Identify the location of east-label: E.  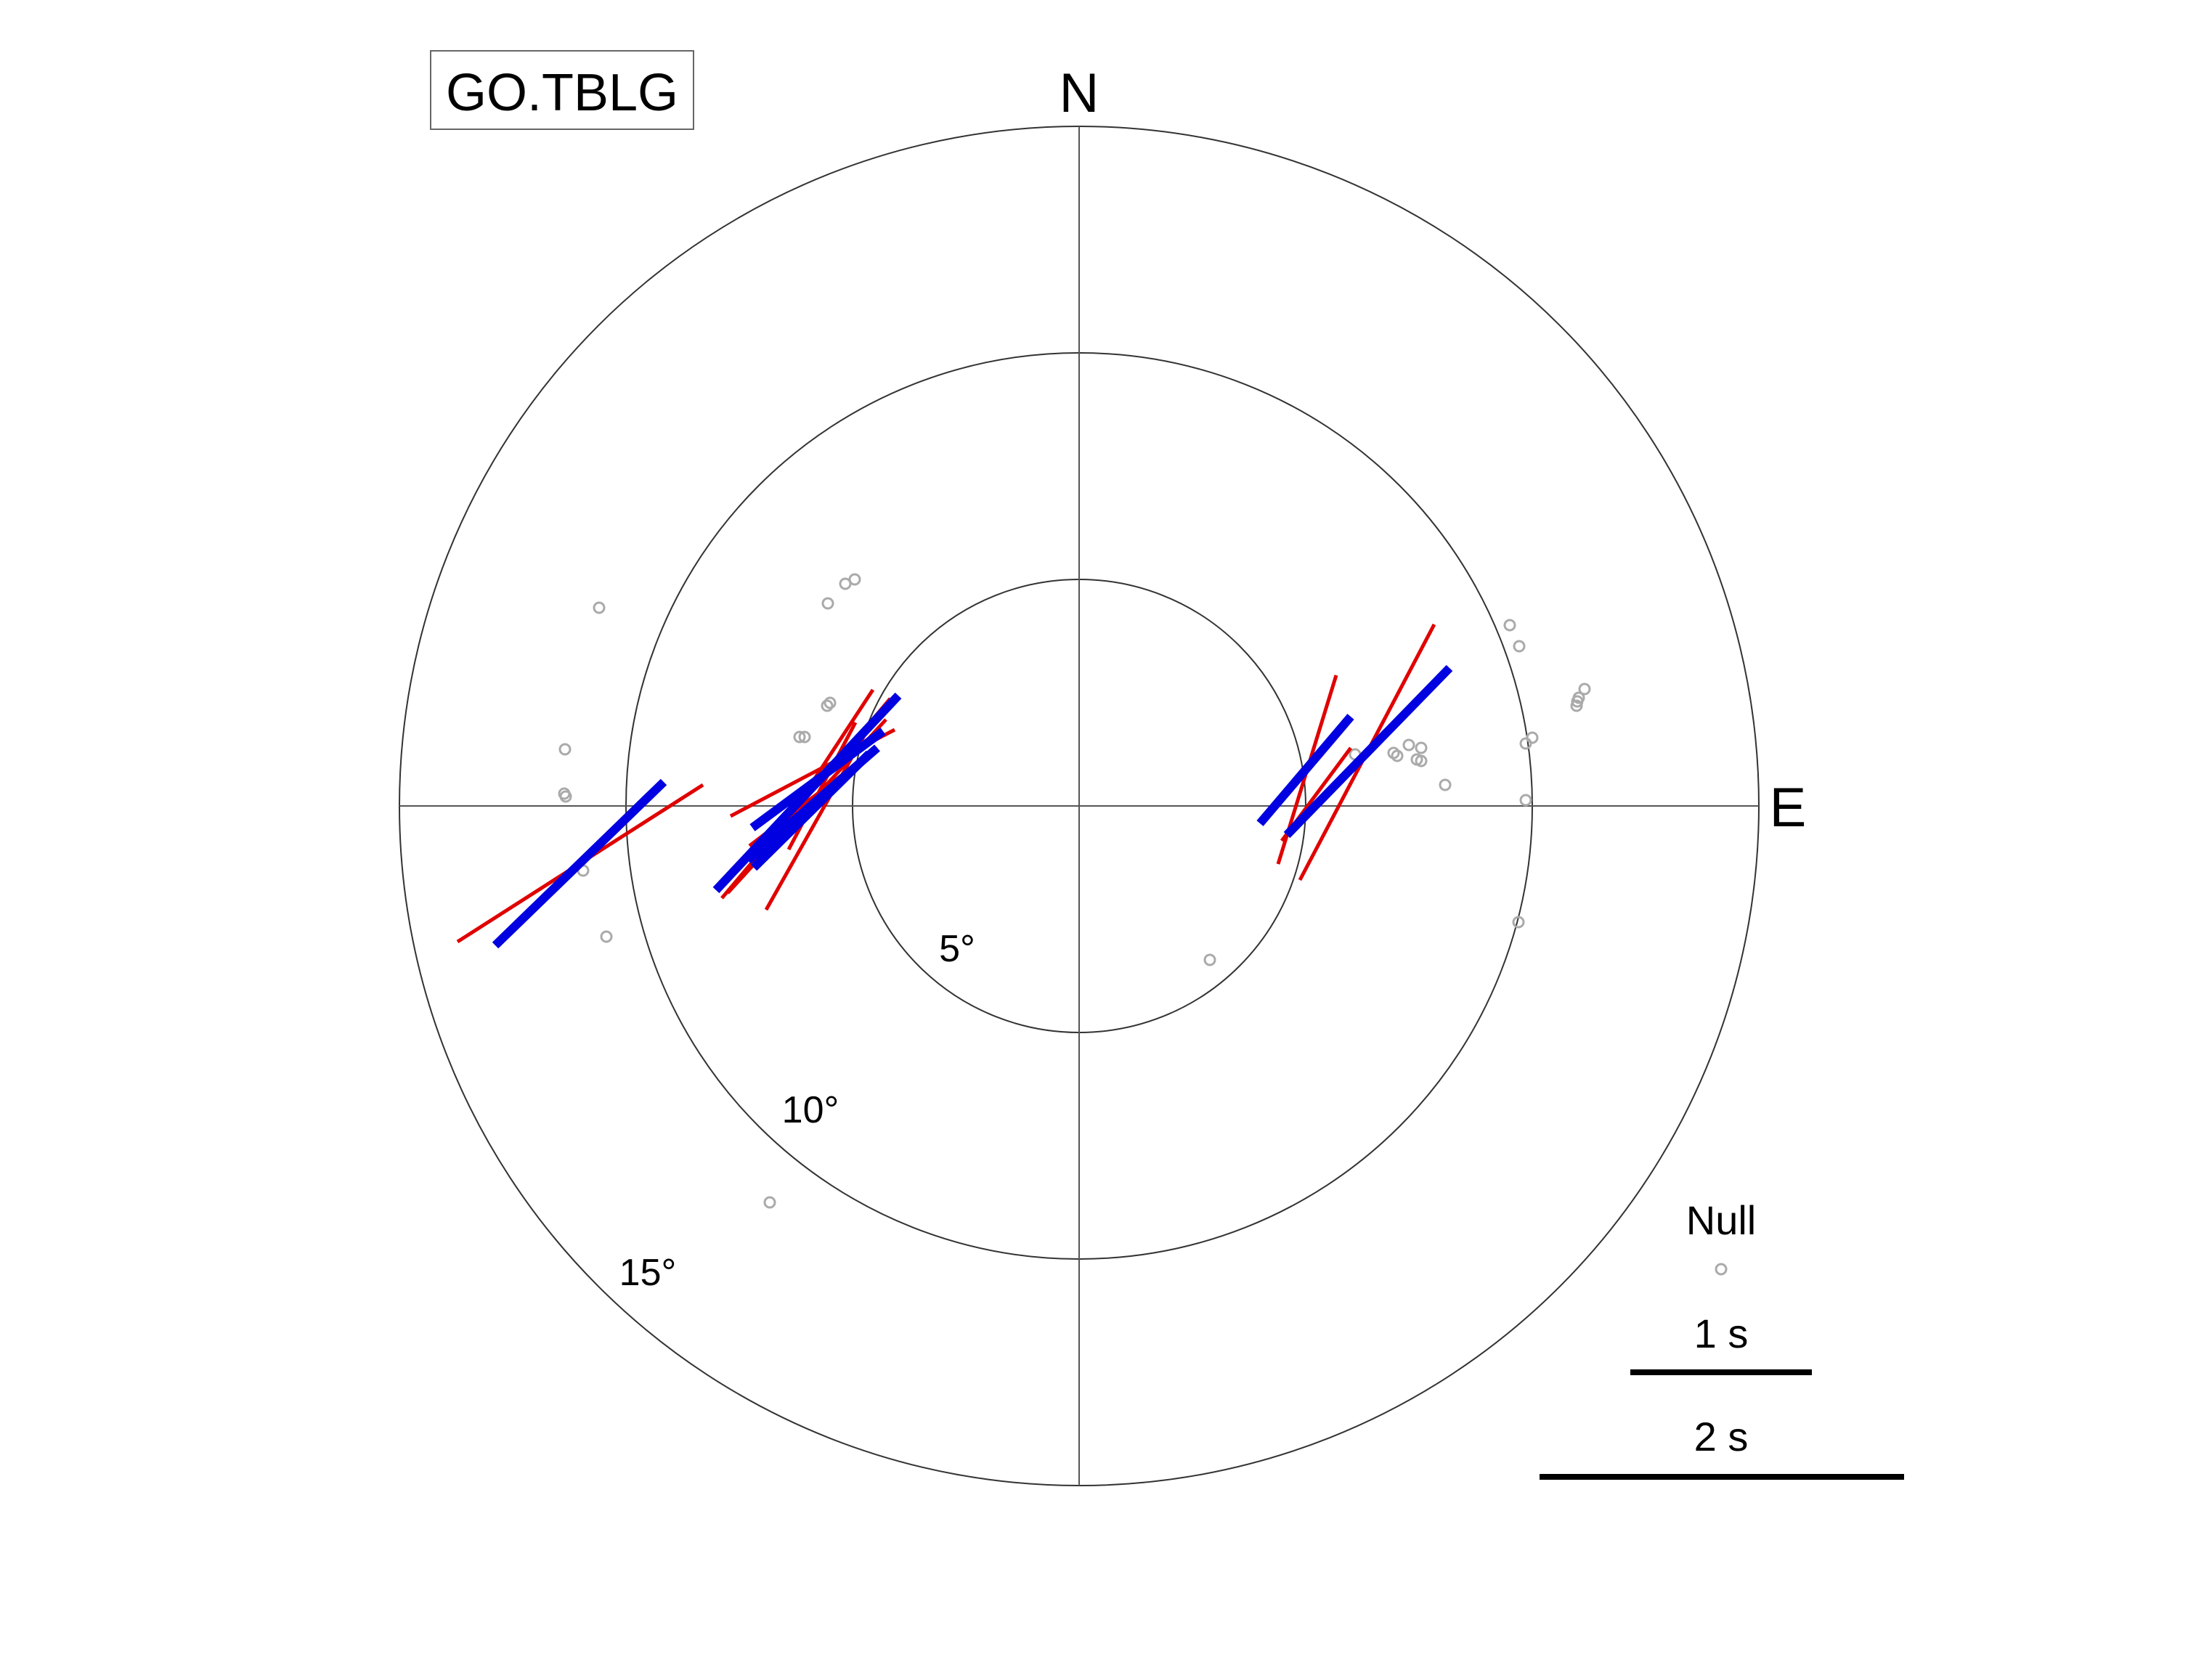
(1789, 808).